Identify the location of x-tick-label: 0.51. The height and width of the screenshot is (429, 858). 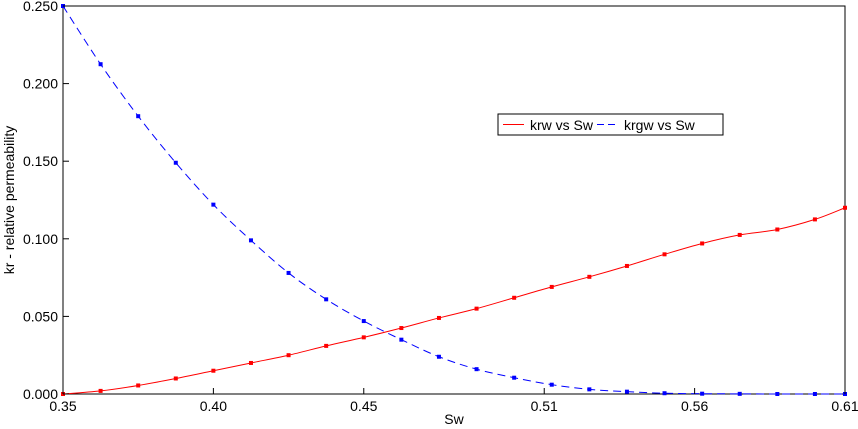
(544, 406).